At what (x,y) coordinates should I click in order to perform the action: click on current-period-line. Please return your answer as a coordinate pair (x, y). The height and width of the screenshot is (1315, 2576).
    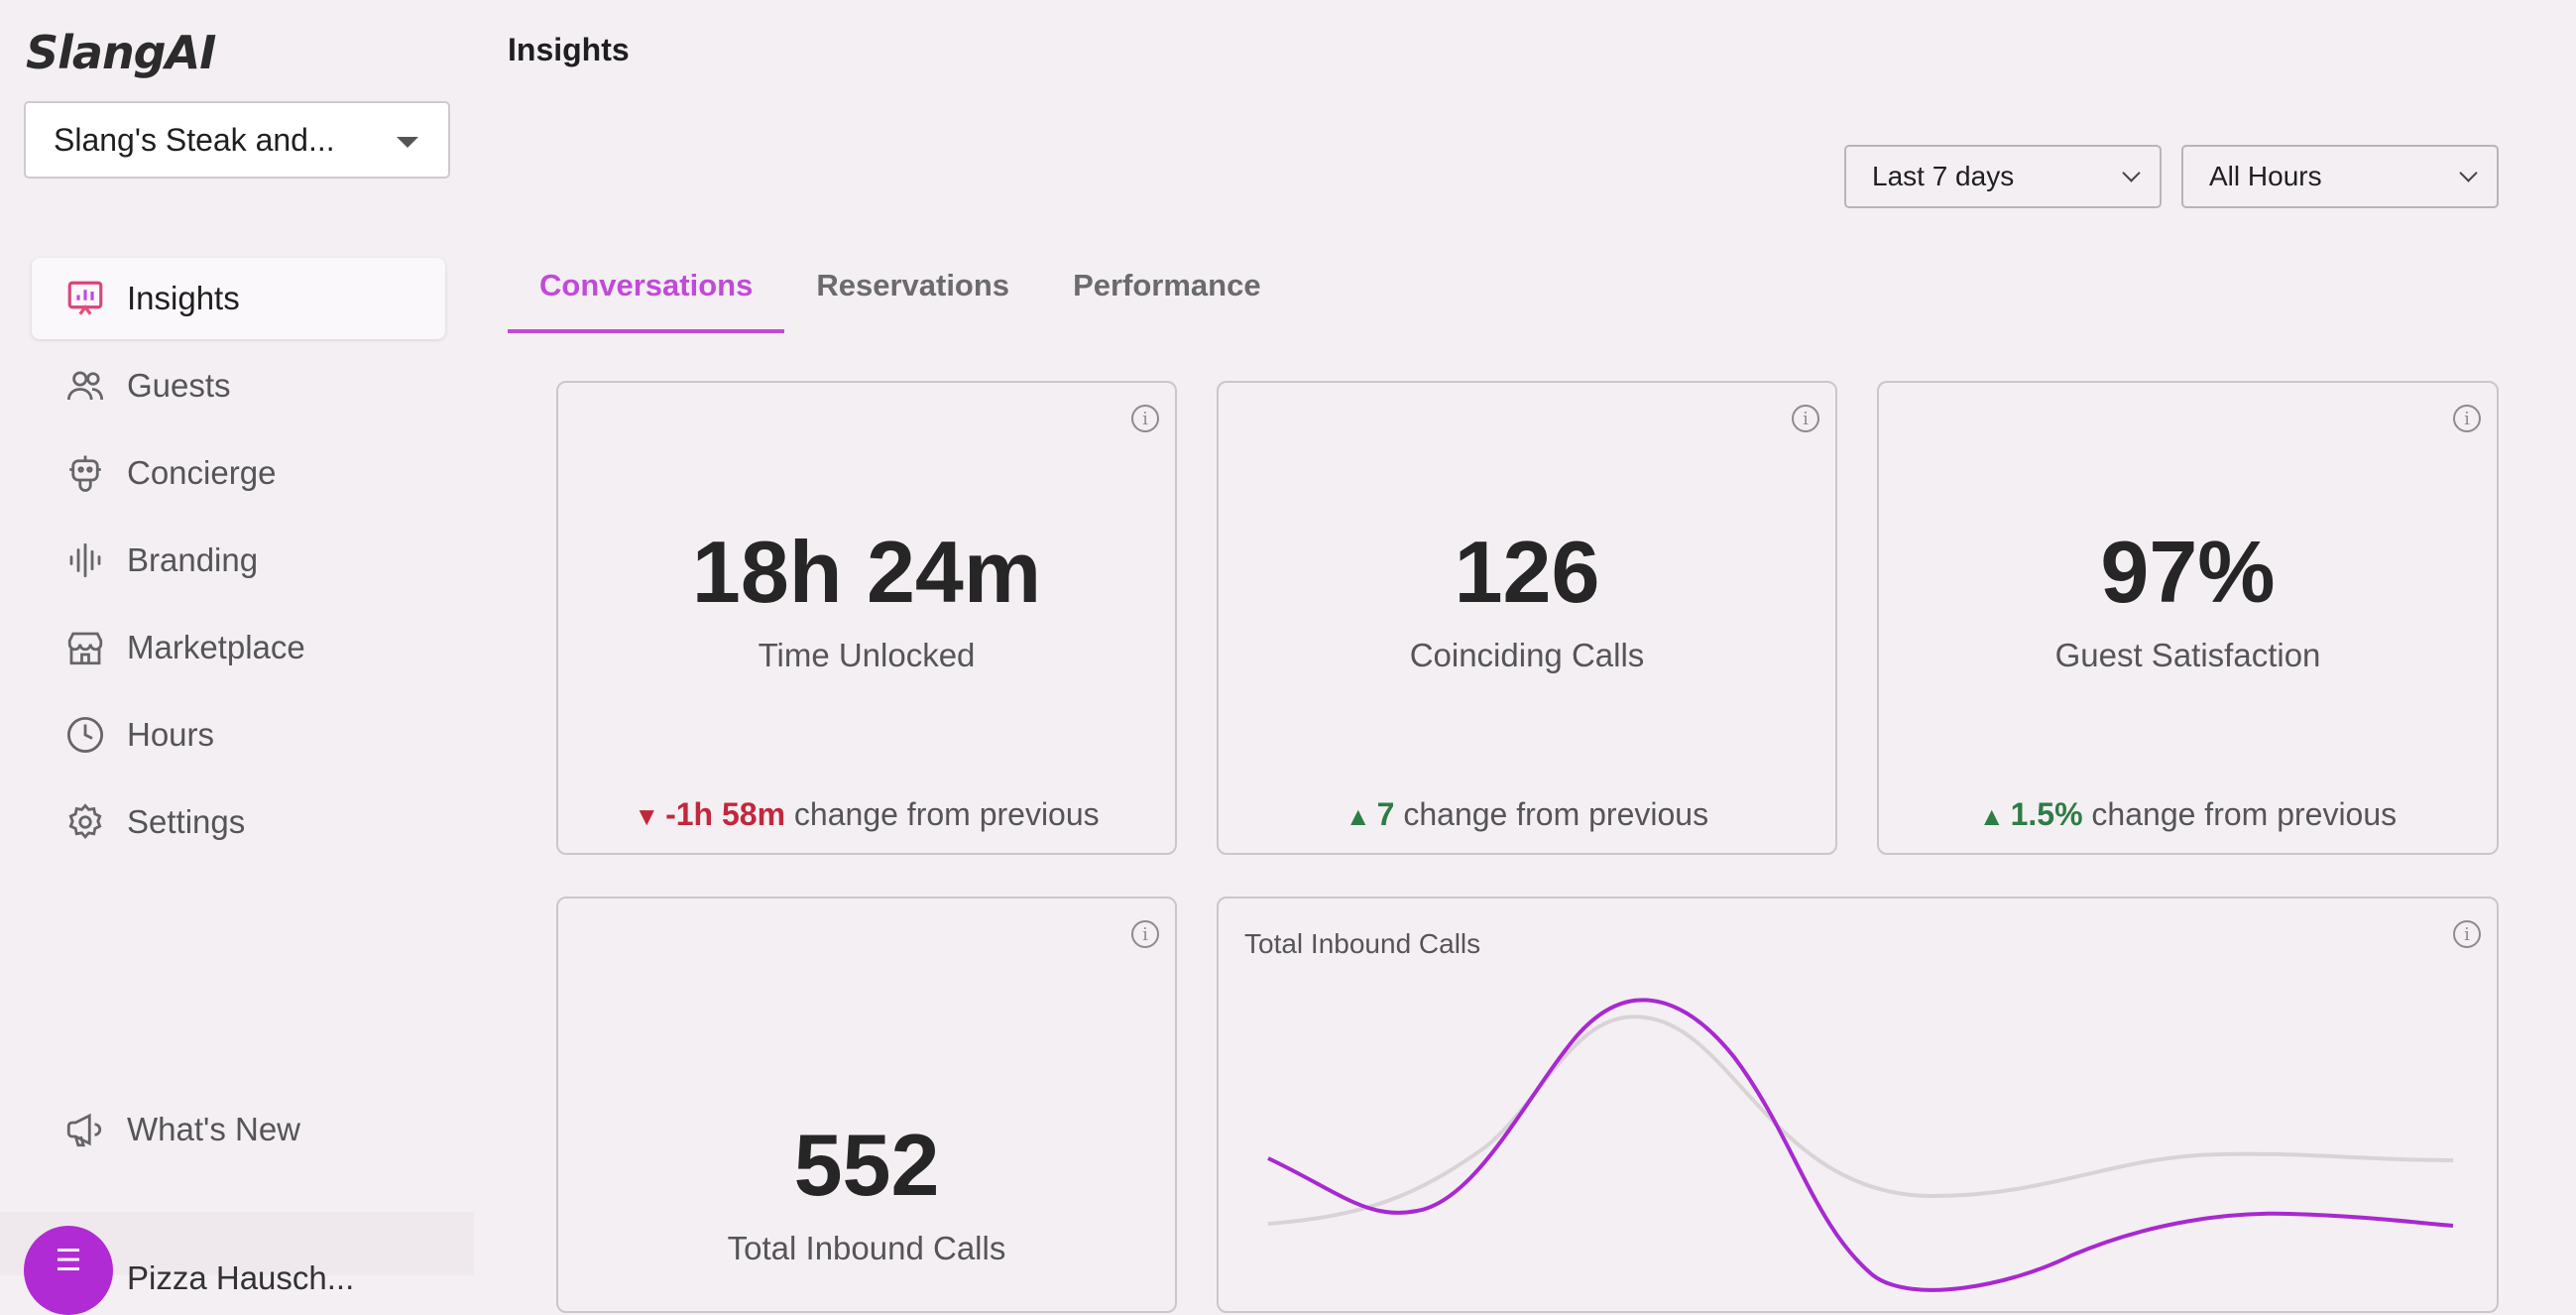
    Looking at the image, I should click on (1860, 1145).